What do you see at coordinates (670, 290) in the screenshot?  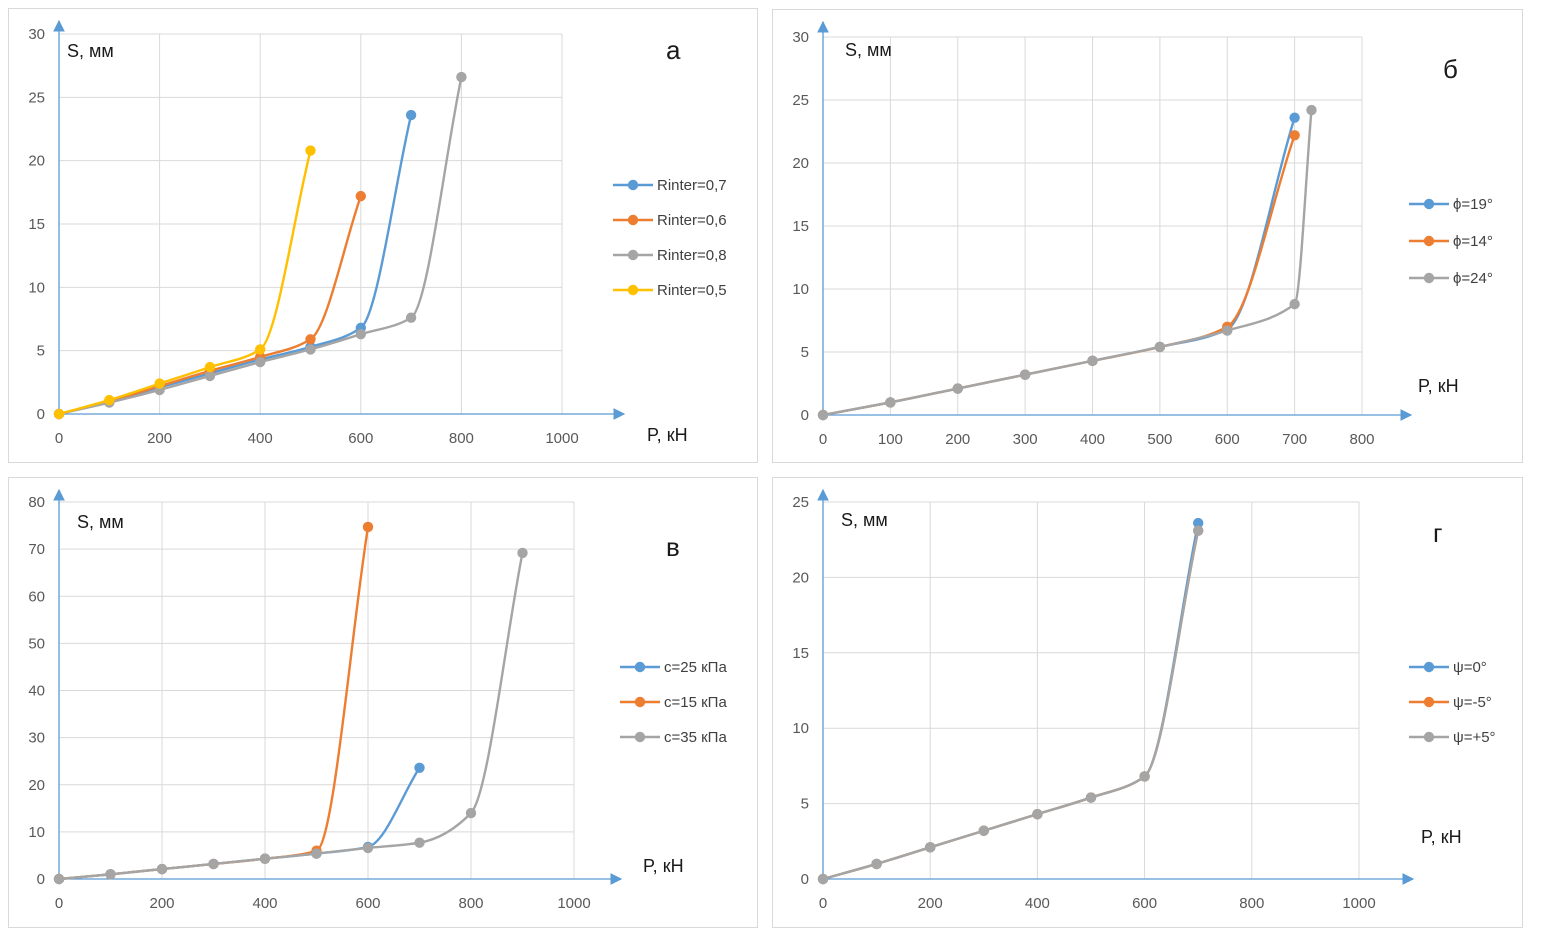 I see `legend-item: Rinter=0,5` at bounding box center [670, 290].